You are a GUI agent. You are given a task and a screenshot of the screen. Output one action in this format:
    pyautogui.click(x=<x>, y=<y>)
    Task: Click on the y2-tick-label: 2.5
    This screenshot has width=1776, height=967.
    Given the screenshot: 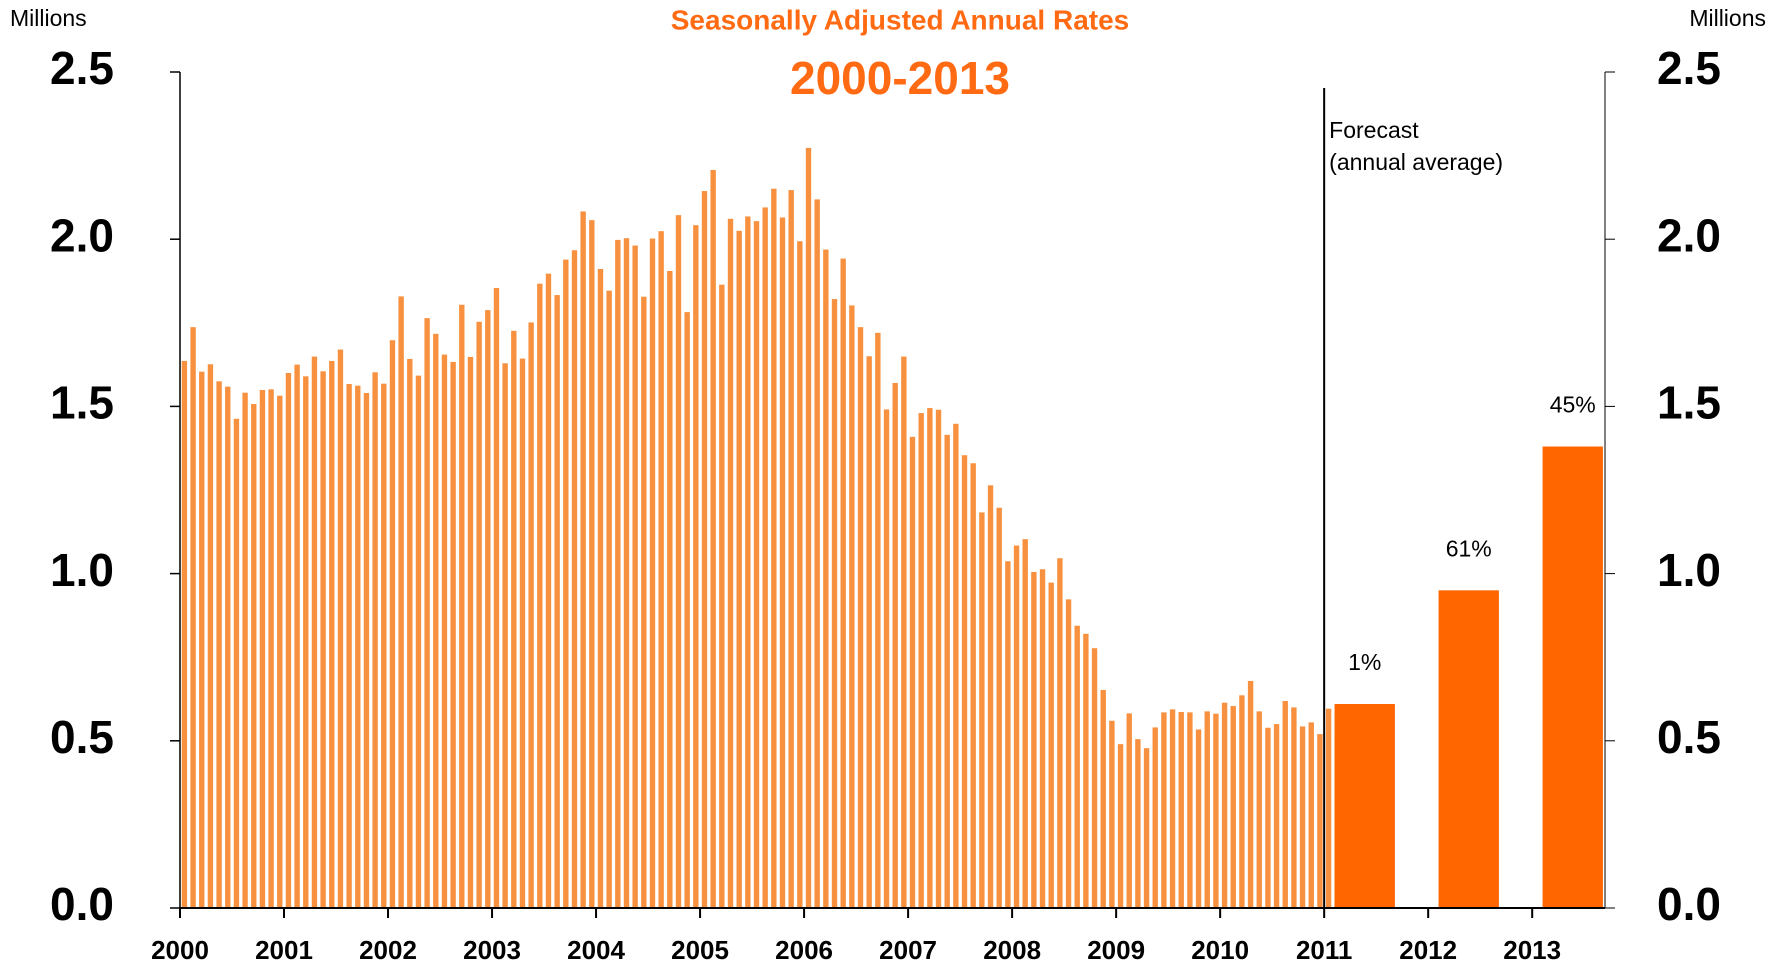 What is the action you would take?
    pyautogui.click(x=1689, y=68)
    